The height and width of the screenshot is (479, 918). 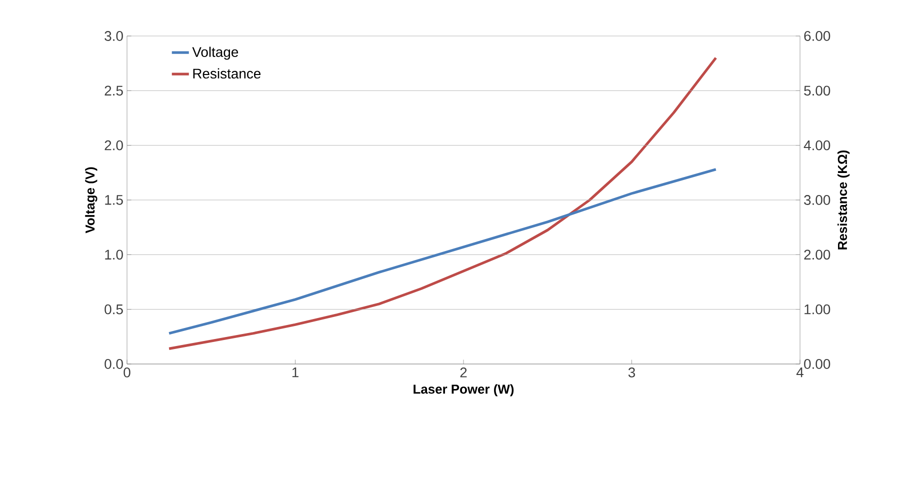 I want to click on y-tick-label: 0.5, so click(x=113, y=309).